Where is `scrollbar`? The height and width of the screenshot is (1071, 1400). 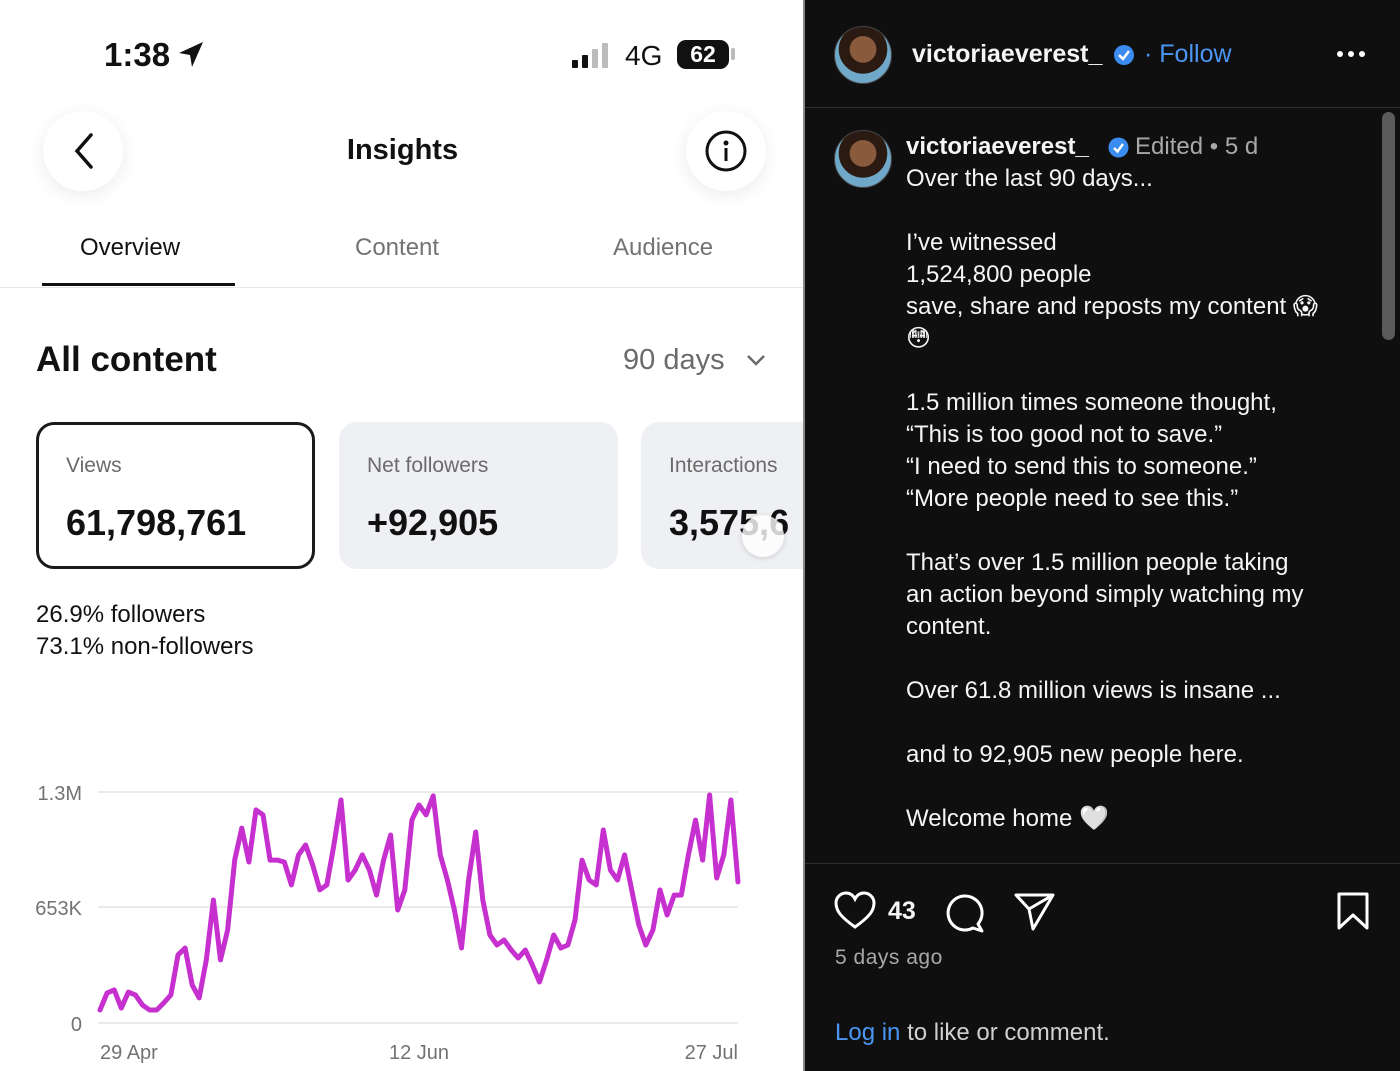
scrollbar is located at coordinates (1388, 226).